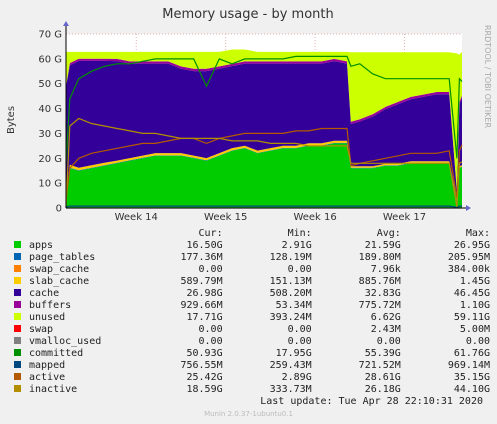 The image size is (497, 424). What do you see at coordinates (252, 282) in the screenshot?
I see `legend-row-slab-cache: slab_cache 589.79M 151.13M 885.76M 1.45G` at bounding box center [252, 282].